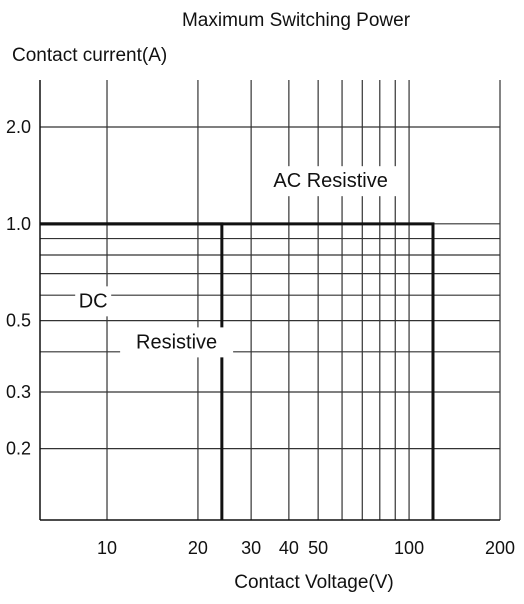  What do you see at coordinates (18, 127) in the screenshot?
I see `y-tick-label: 2.0` at bounding box center [18, 127].